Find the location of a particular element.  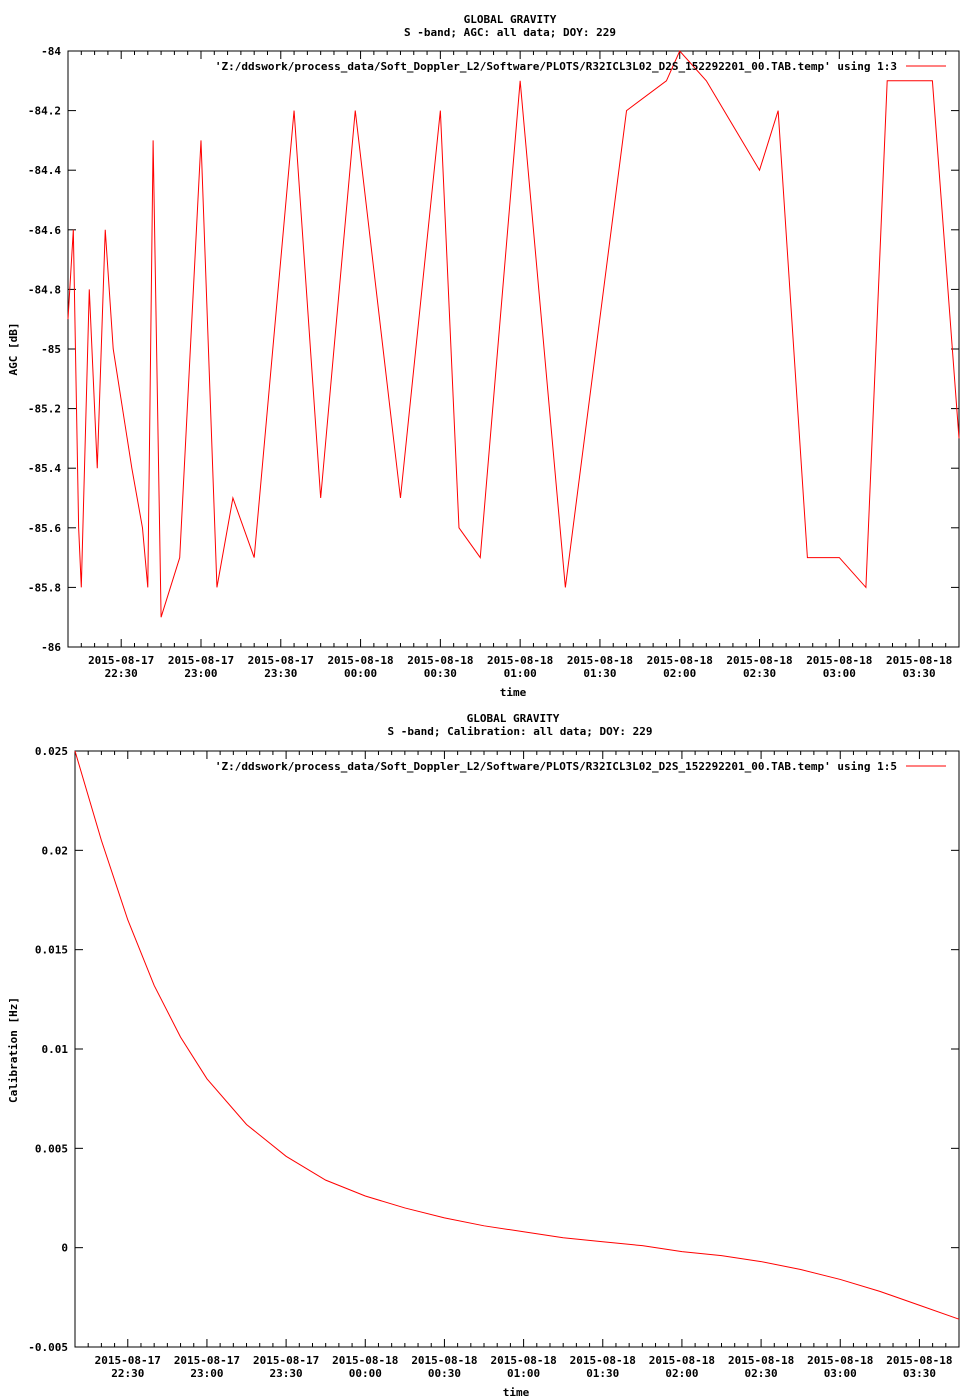

agc-y-tick-label: -85.4 is located at coordinates (44, 468).